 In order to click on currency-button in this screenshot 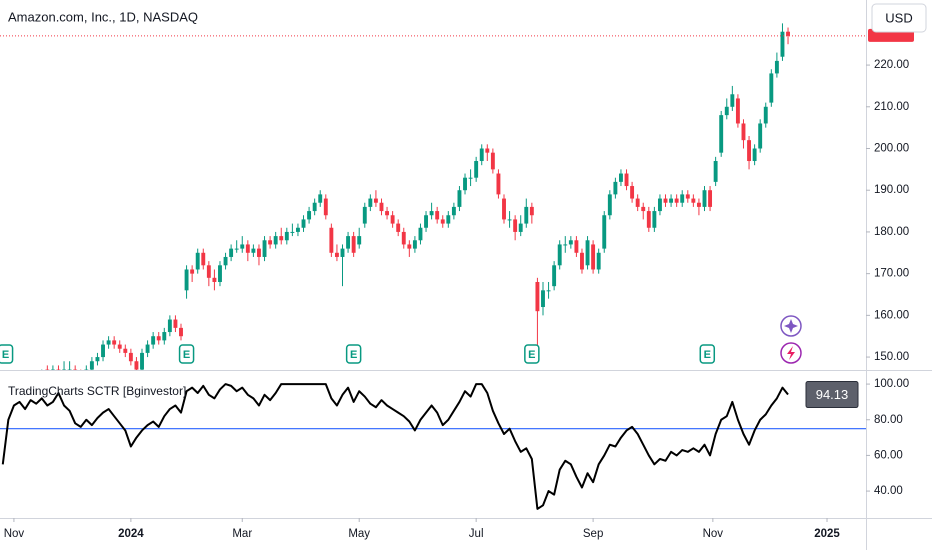, I will do `click(899, 18)`.